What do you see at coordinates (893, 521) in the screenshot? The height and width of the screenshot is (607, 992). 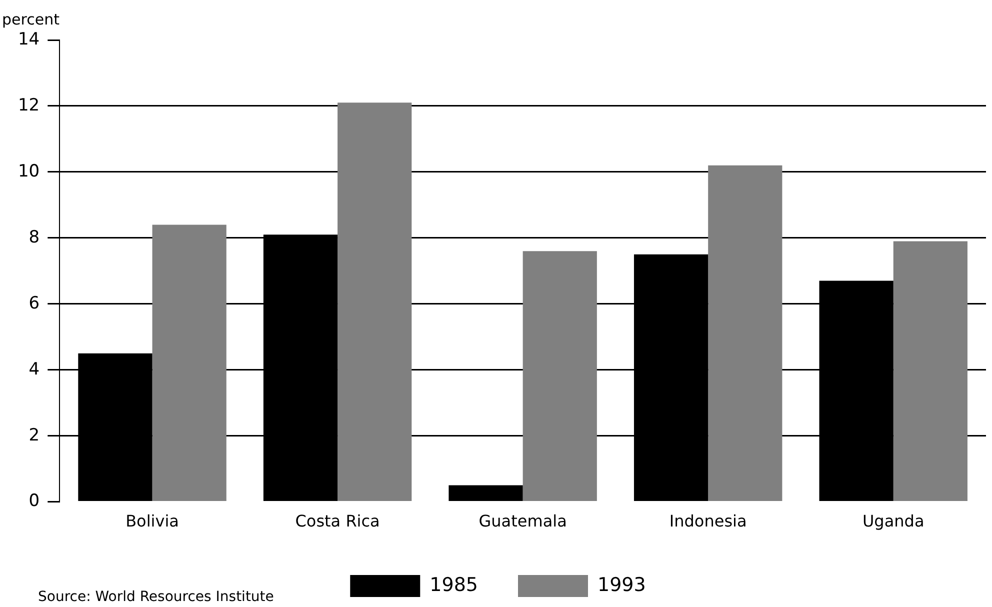 I see `x-tick-label: Uganda` at bounding box center [893, 521].